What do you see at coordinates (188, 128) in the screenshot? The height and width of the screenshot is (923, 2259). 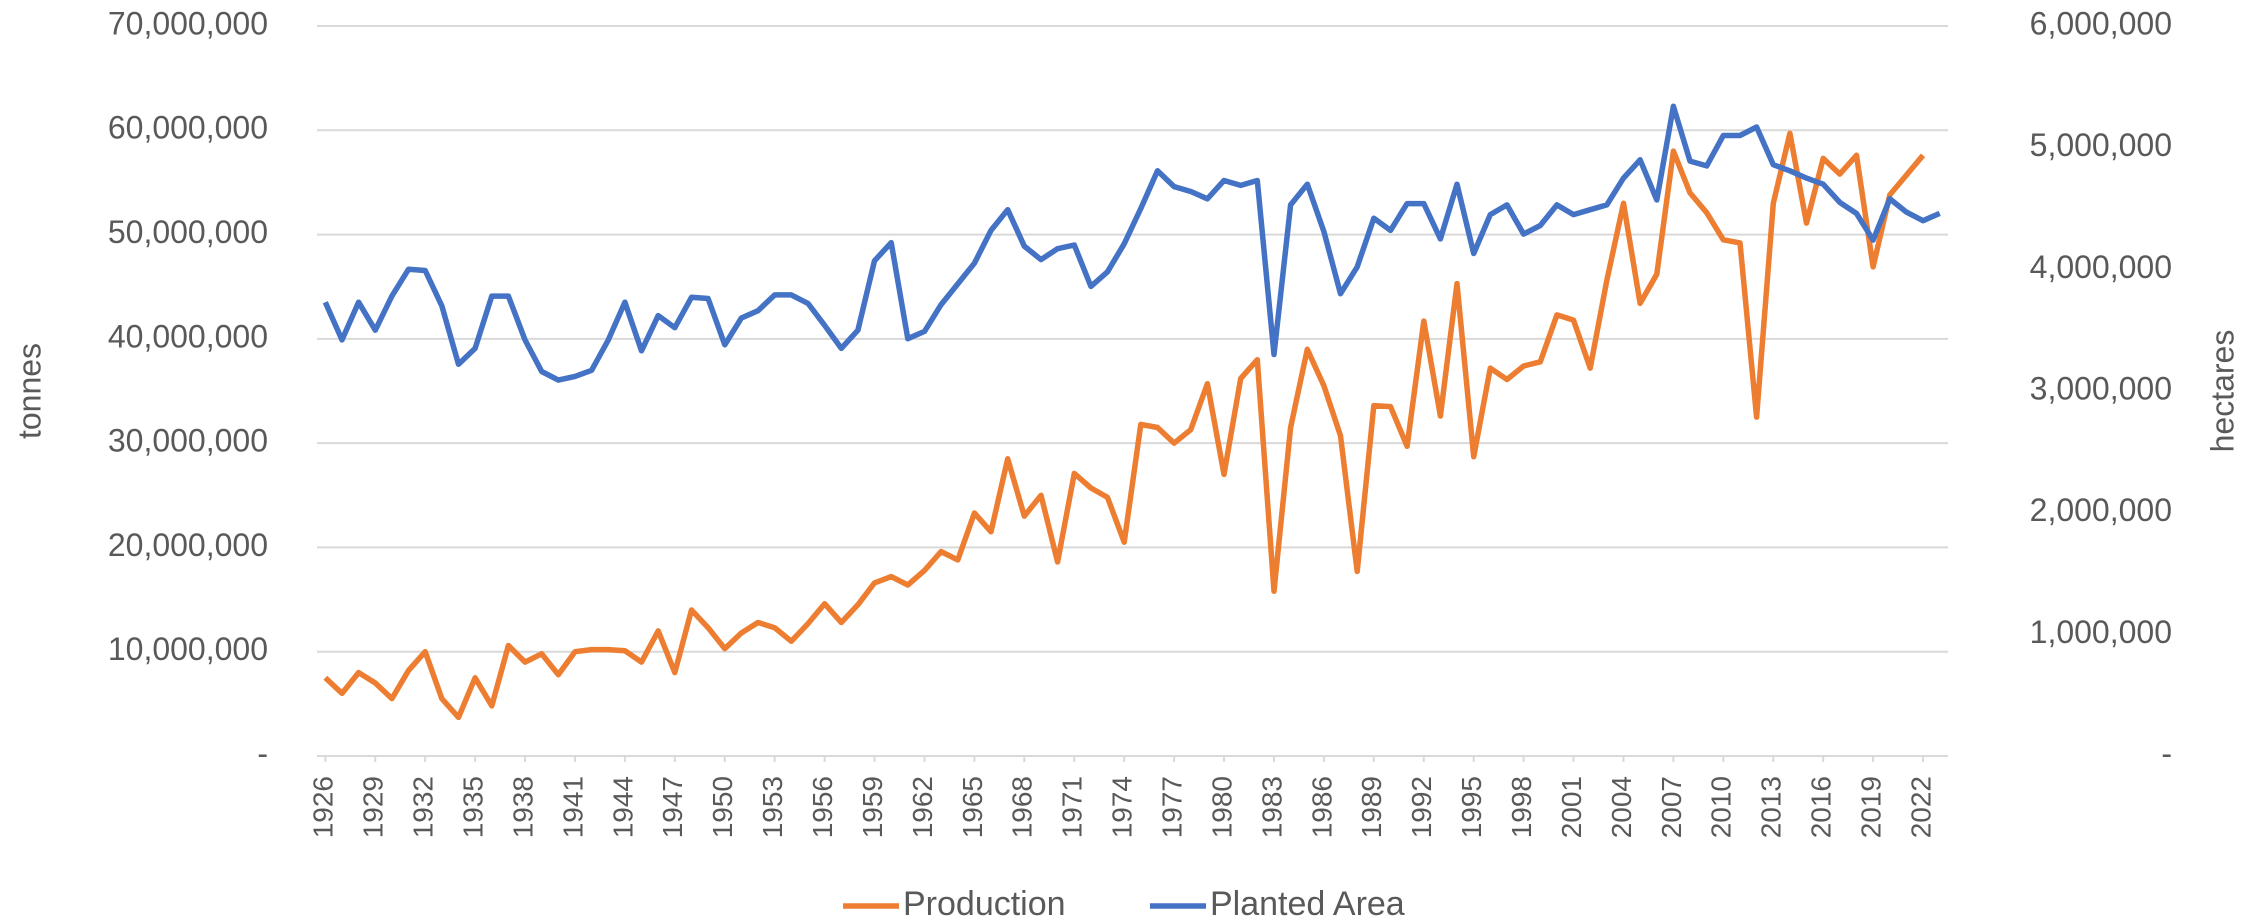 I see `y-tick-label: 60,000,000` at bounding box center [188, 128].